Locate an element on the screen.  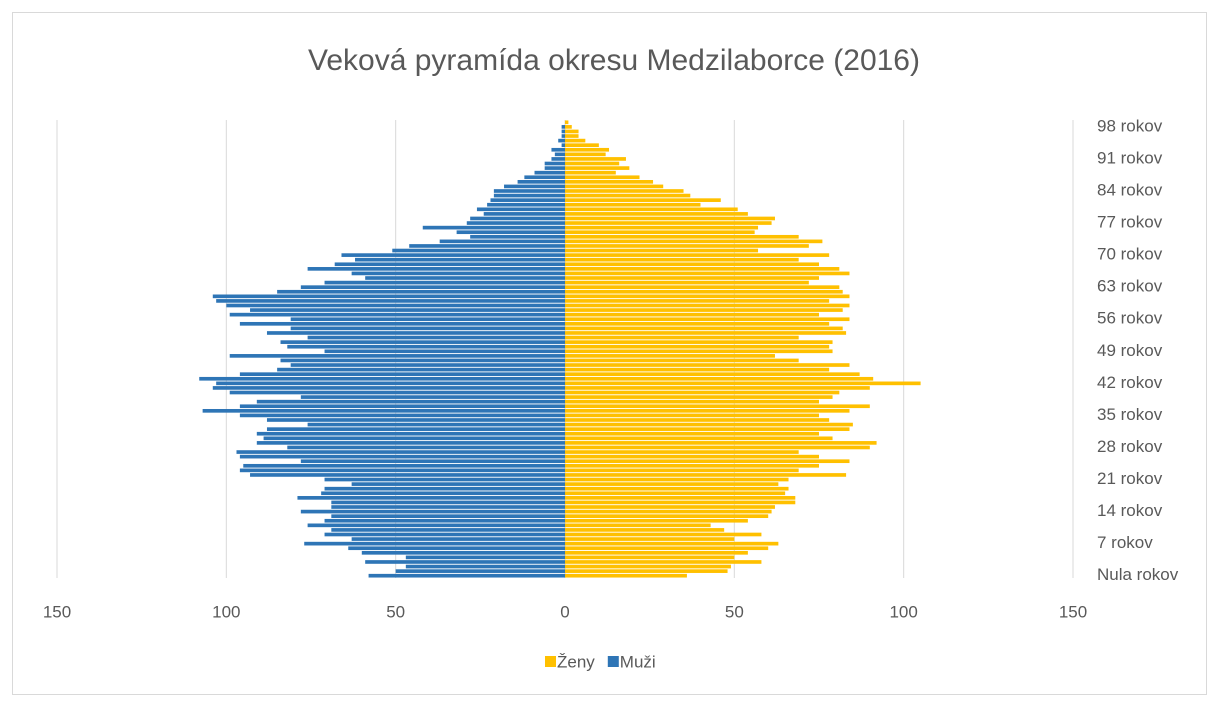
y-tick-label: Nula rokov is located at coordinates (1138, 574).